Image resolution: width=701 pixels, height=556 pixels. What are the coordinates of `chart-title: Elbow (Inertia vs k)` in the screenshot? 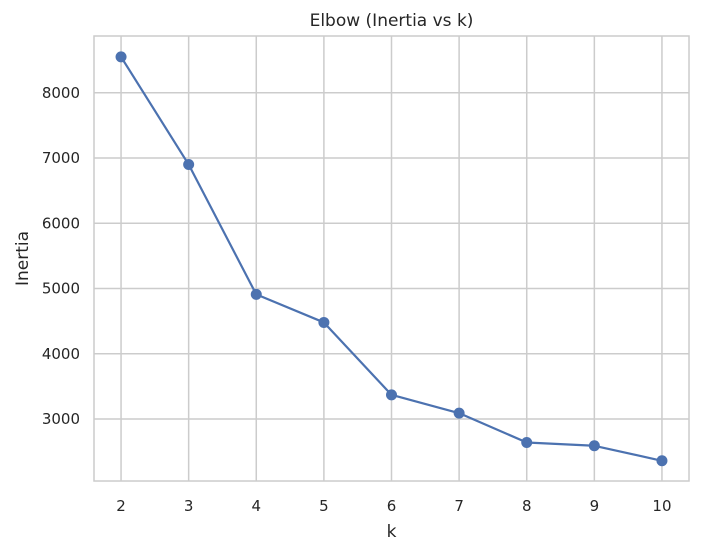 It's located at (392, 21).